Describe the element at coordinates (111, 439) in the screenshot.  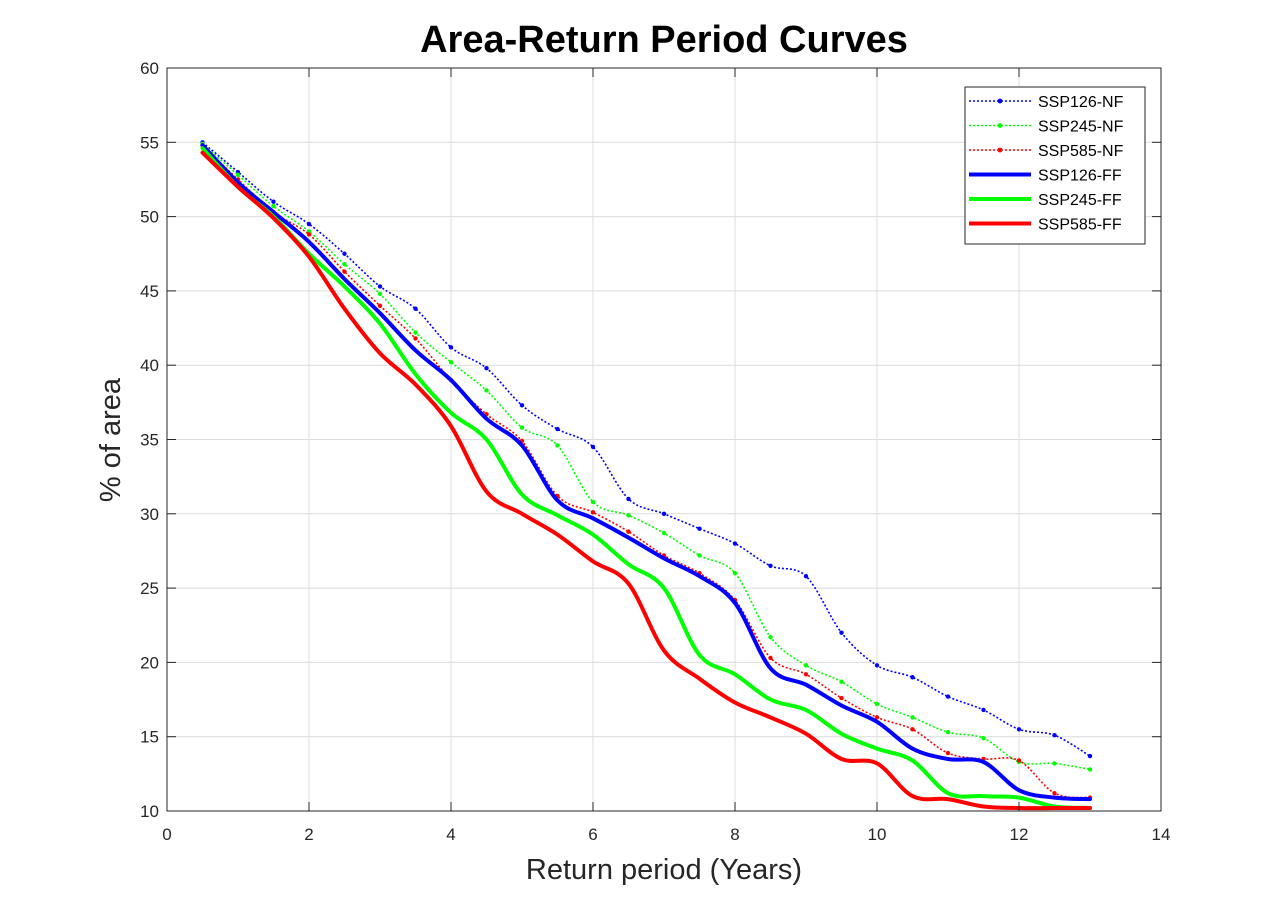
I see `y-axis-title: % of area` at that location.